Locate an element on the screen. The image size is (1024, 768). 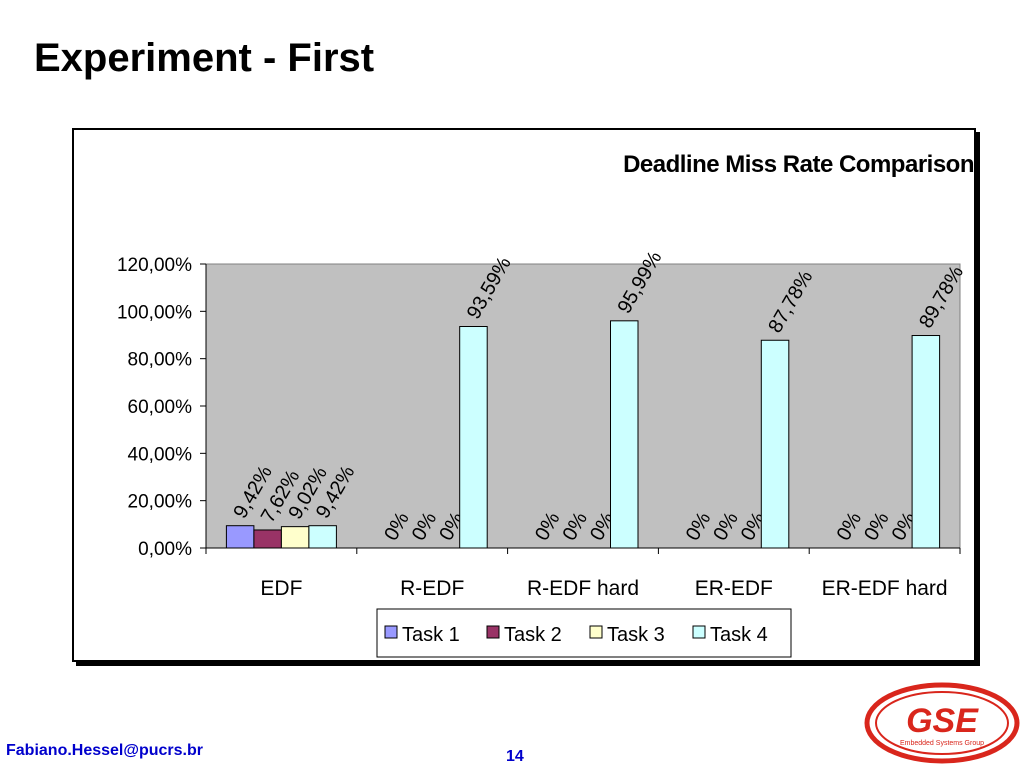
y-tick-label: 120,00% is located at coordinates (154, 265).